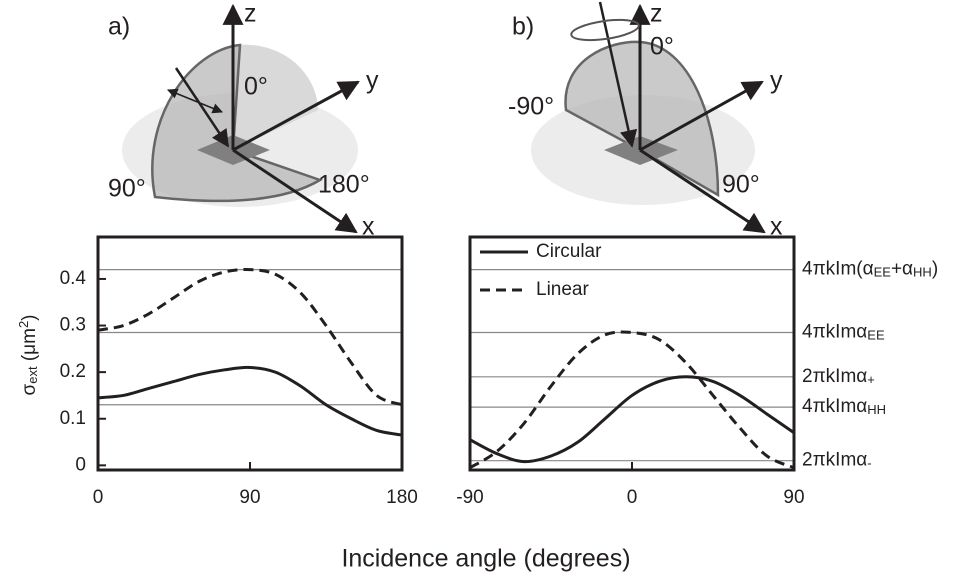 The height and width of the screenshot is (579, 972). What do you see at coordinates (23, 324) in the screenshot?
I see `label-part: 2` at bounding box center [23, 324].